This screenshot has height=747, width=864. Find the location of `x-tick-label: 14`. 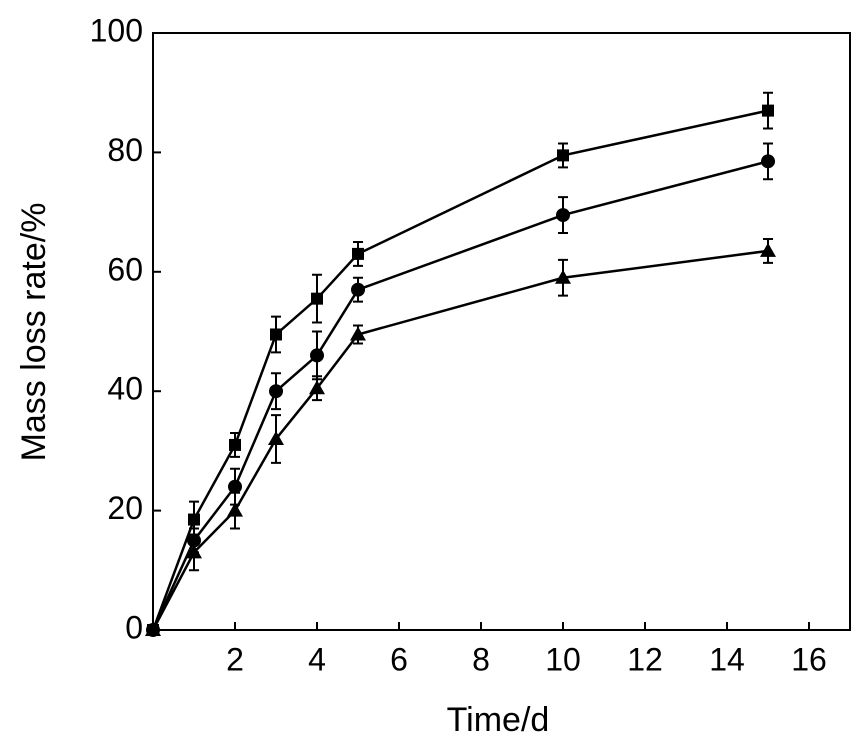

x-tick-label: 14 is located at coordinates (727, 659).